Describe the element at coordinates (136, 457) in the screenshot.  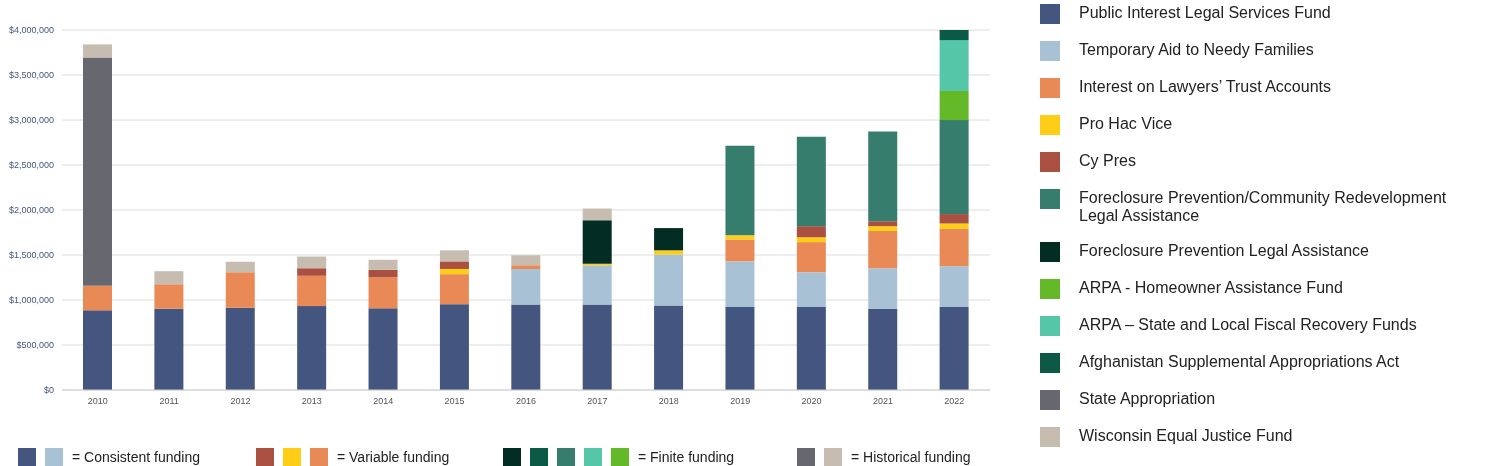
I see `text: = Consistent funding` at that location.